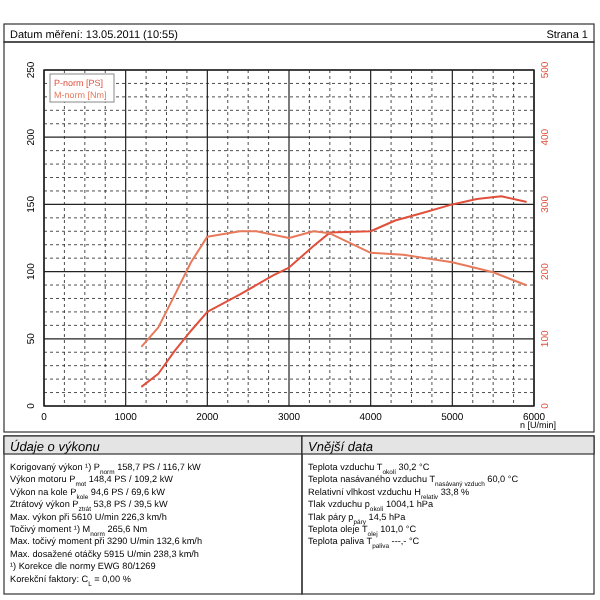 The width and height of the screenshot is (600, 600). Describe the element at coordinates (334, 289) in the screenshot. I see `line-series` at that location.